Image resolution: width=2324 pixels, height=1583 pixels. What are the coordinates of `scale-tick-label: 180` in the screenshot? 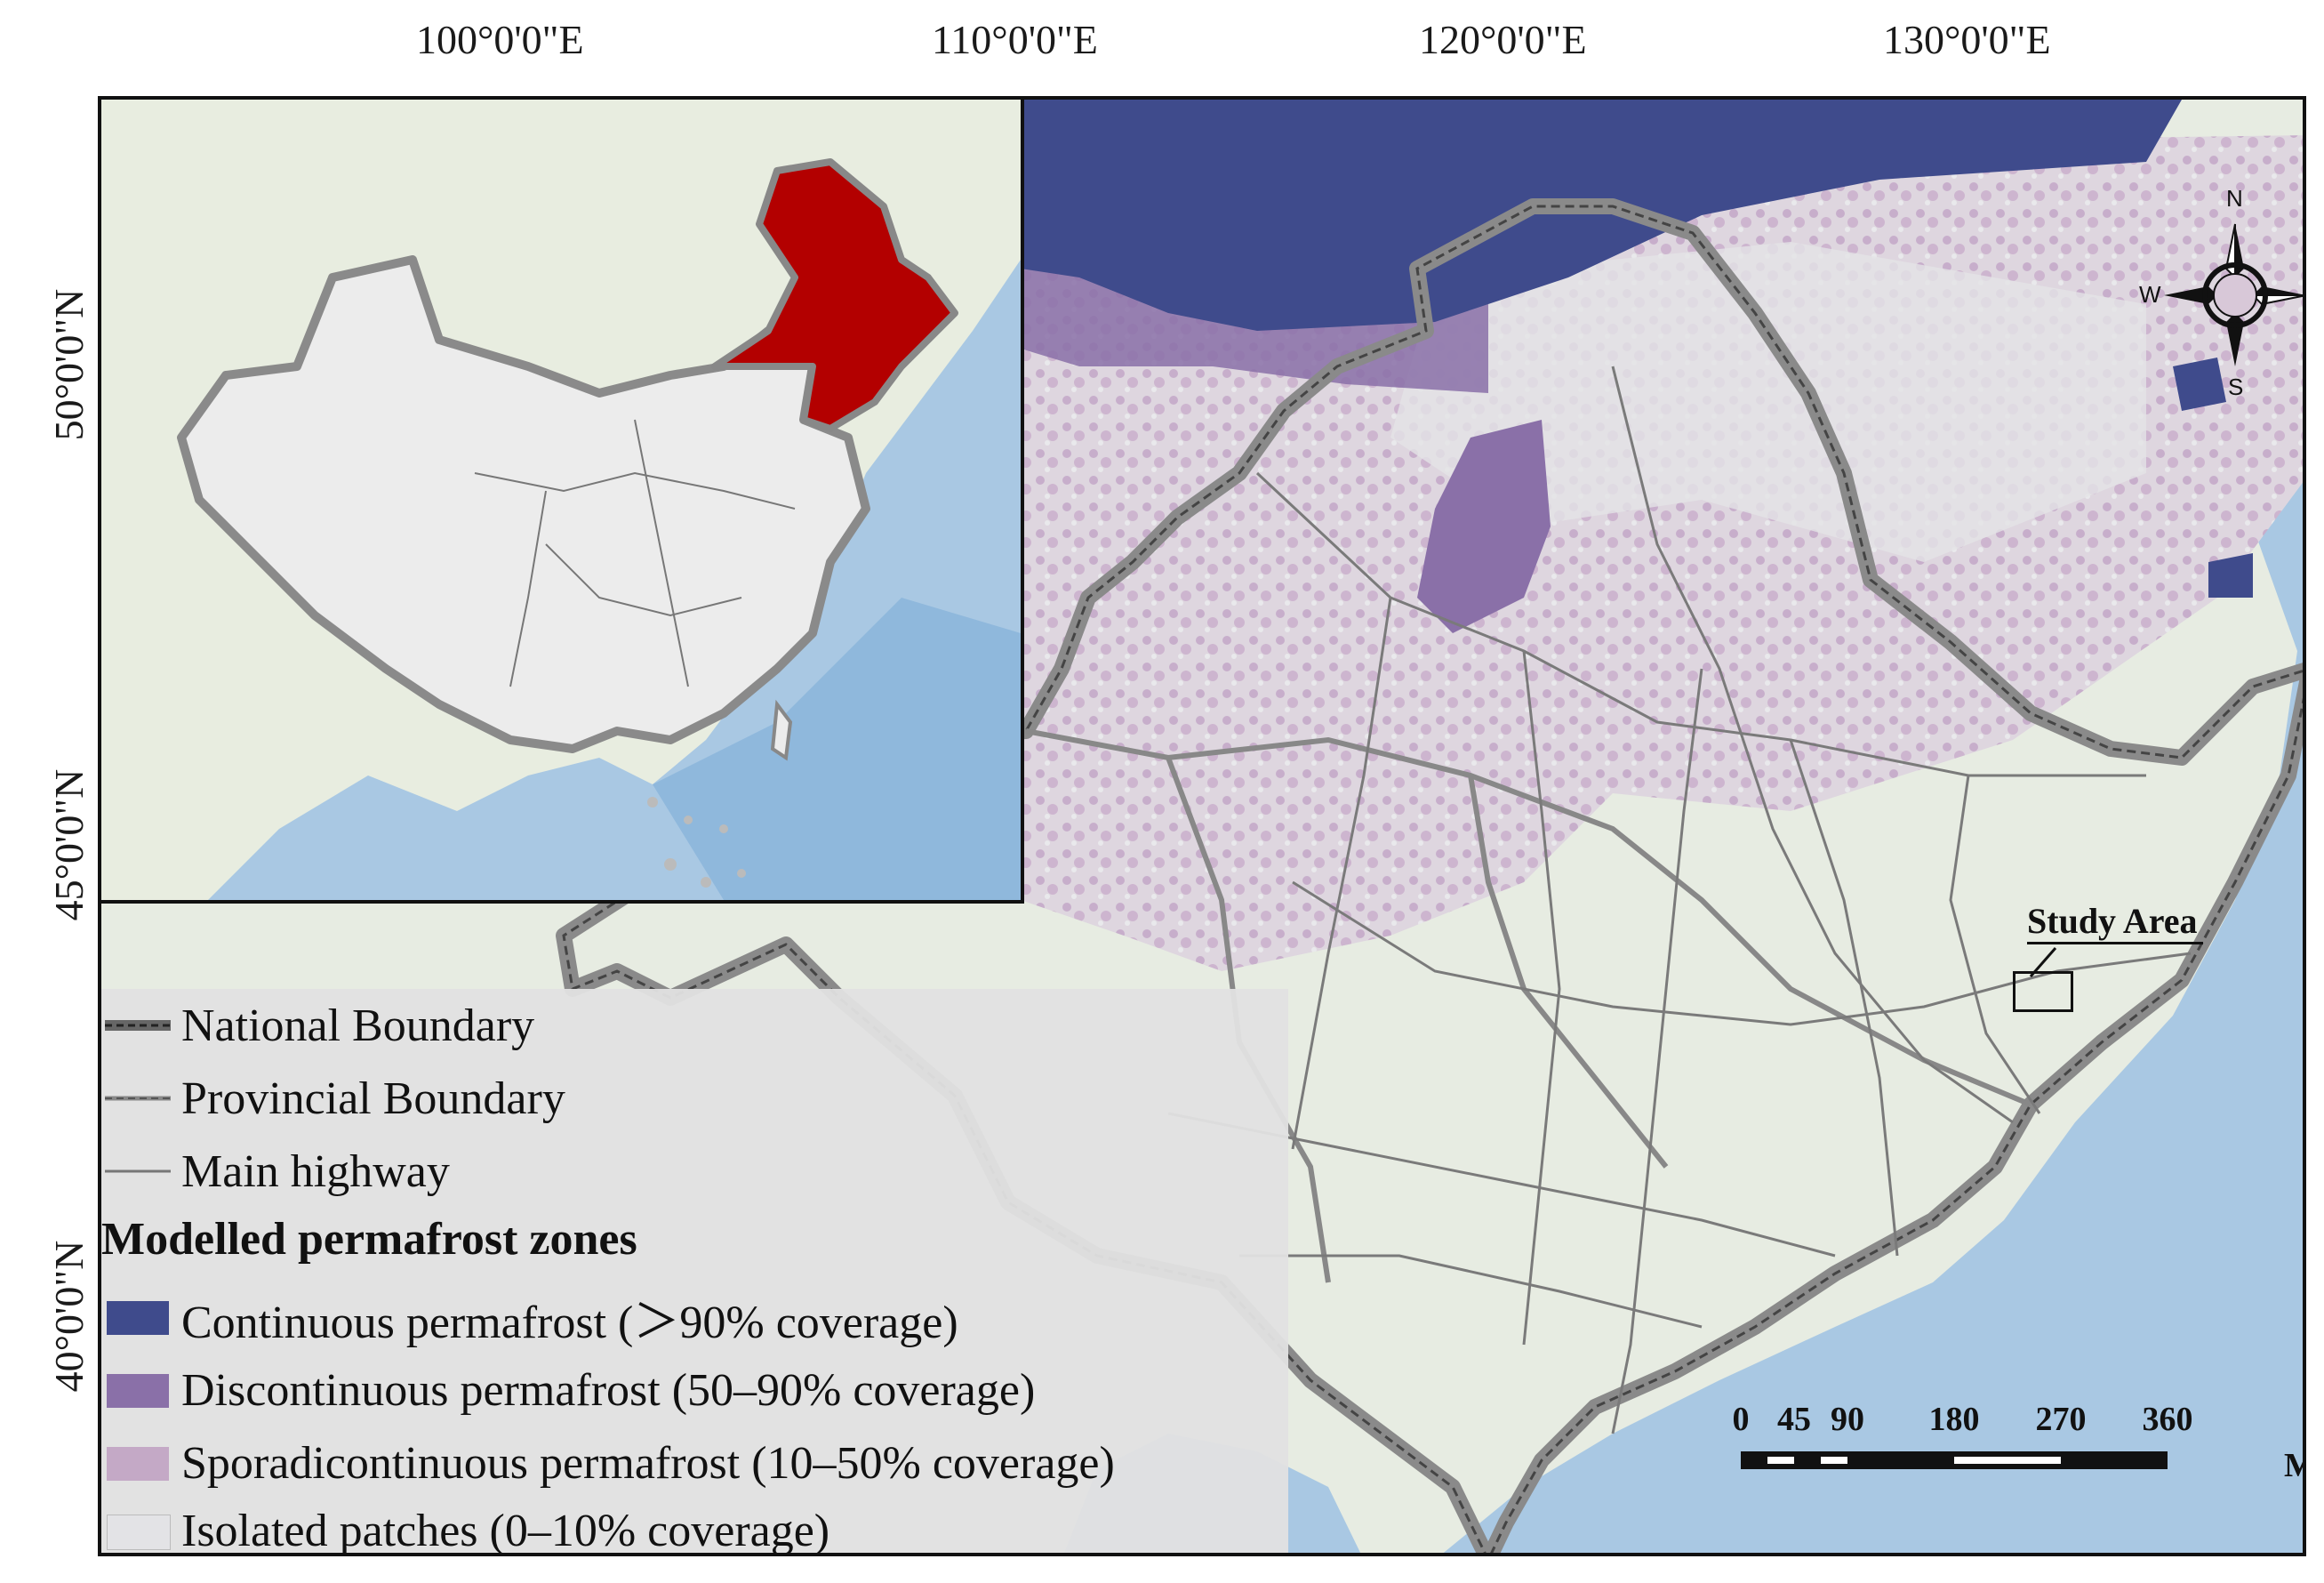 It's located at (1954, 1419).